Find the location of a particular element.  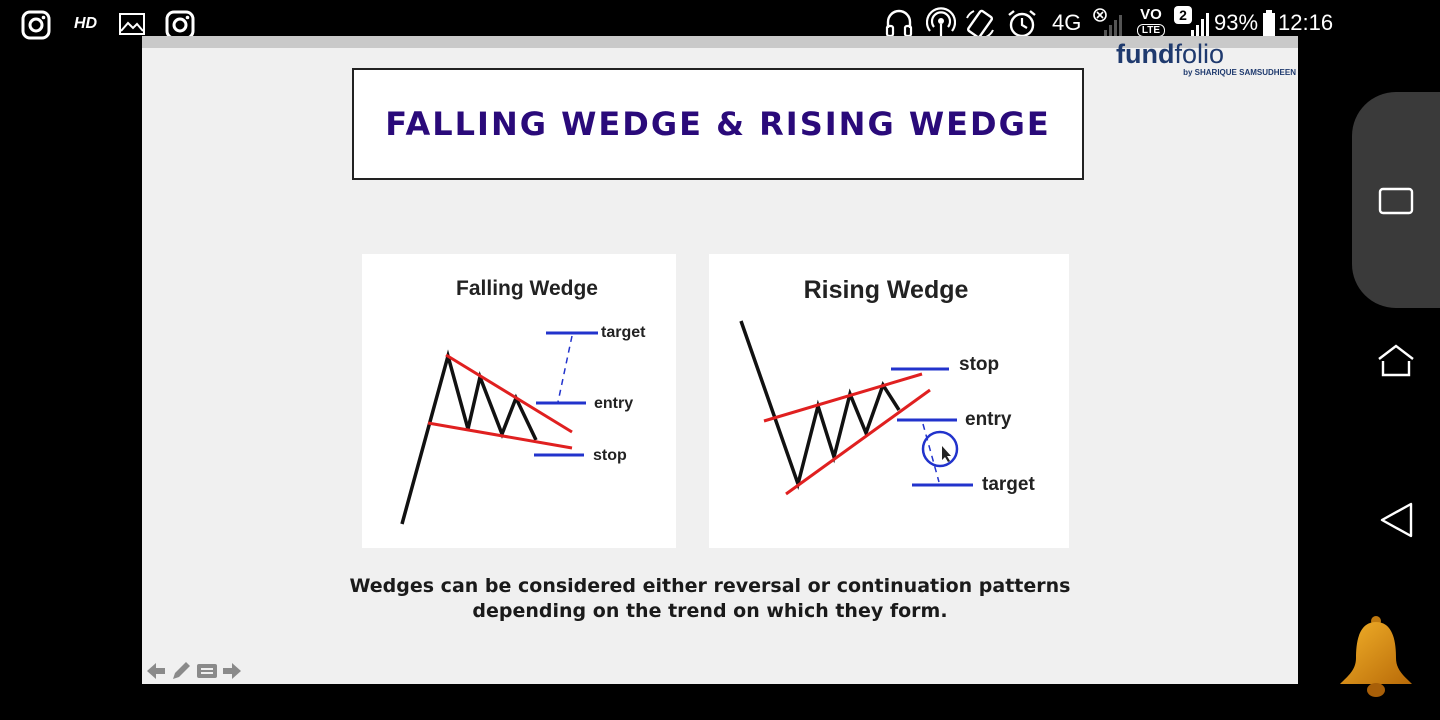

falling-wedge-entry-label: entry is located at coordinates (613, 403).